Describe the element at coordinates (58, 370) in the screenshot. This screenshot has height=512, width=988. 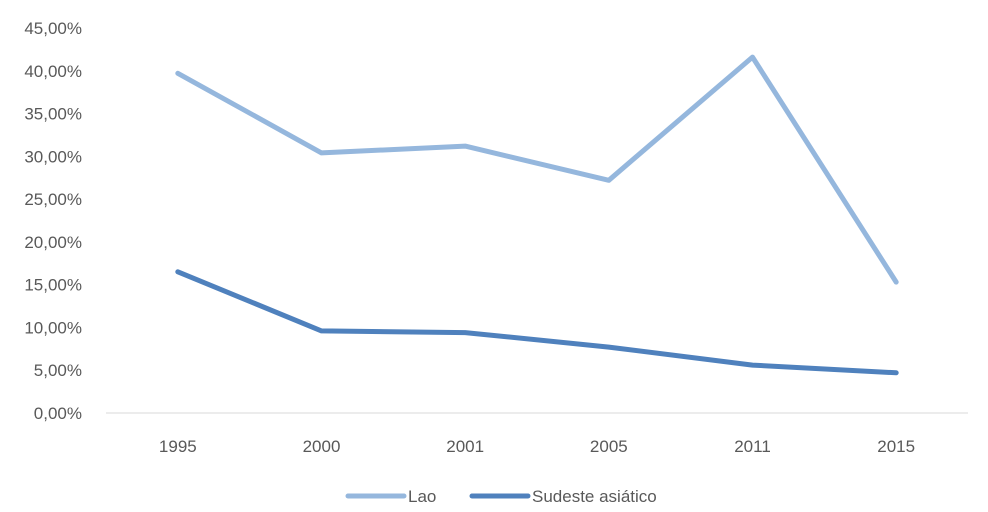
I see `y-tick-label: 5,00%` at that location.